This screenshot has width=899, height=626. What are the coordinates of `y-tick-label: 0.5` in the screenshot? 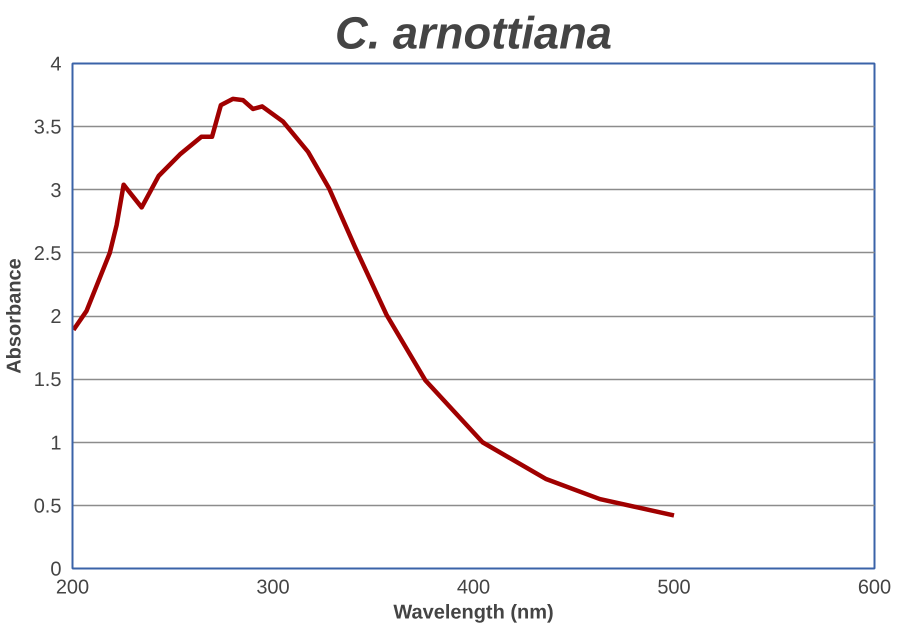 It's located at (48, 506).